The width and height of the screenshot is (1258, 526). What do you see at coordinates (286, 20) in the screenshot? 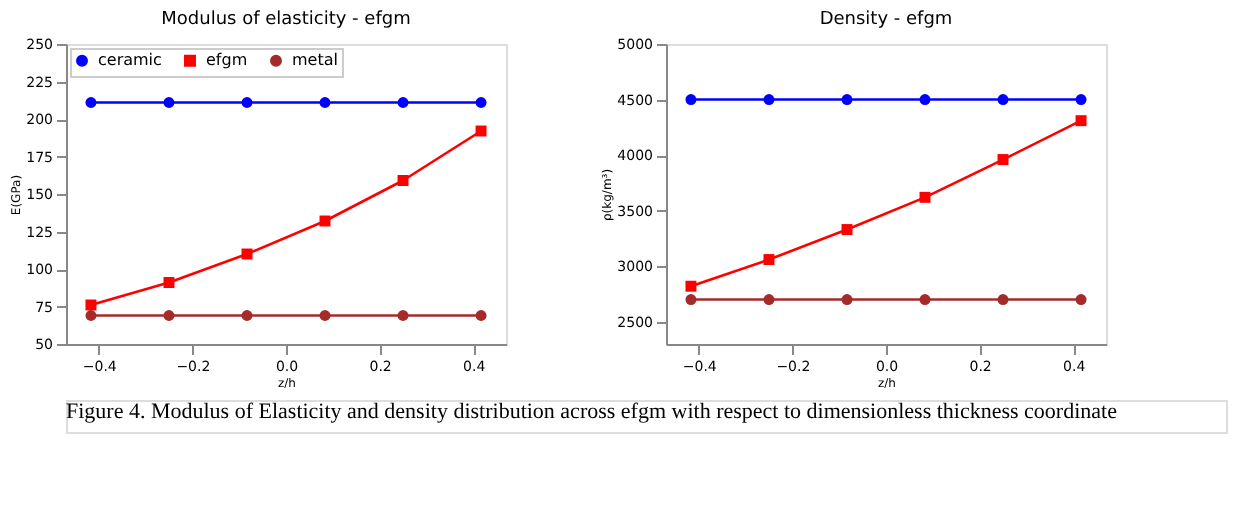
I see `chart-title: Modulus of elasticity - efgm` at bounding box center [286, 20].